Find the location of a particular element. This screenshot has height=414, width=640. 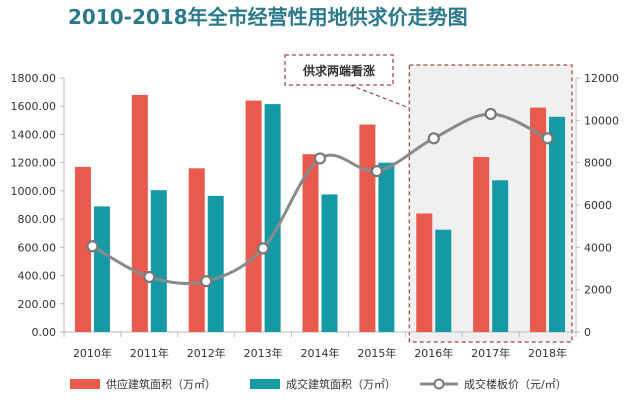

y-left-tick-label: 400.00 is located at coordinates (37, 276).